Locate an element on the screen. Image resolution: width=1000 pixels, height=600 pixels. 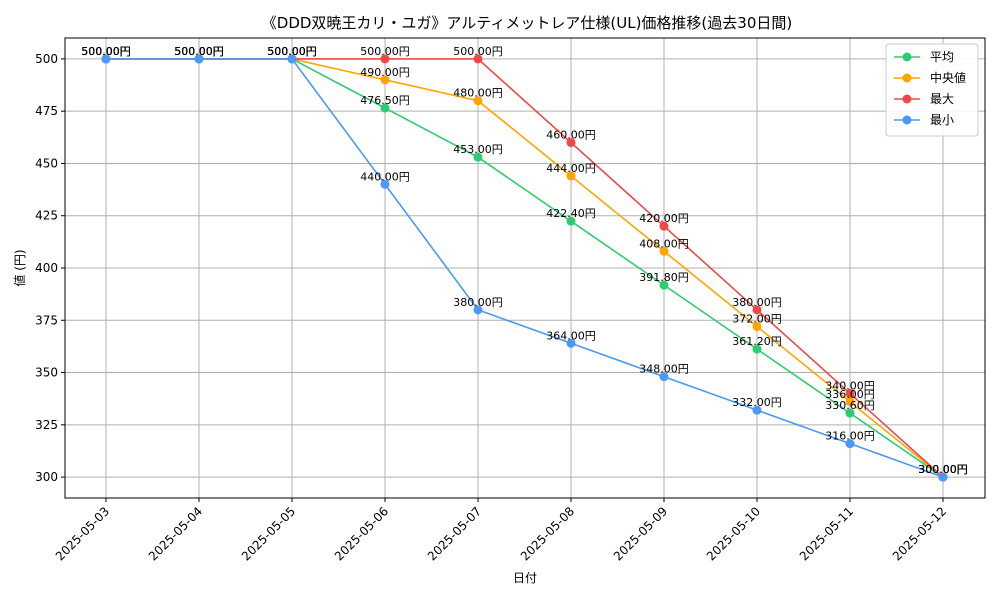
y-tick-label: 400 is located at coordinates (46, 268).